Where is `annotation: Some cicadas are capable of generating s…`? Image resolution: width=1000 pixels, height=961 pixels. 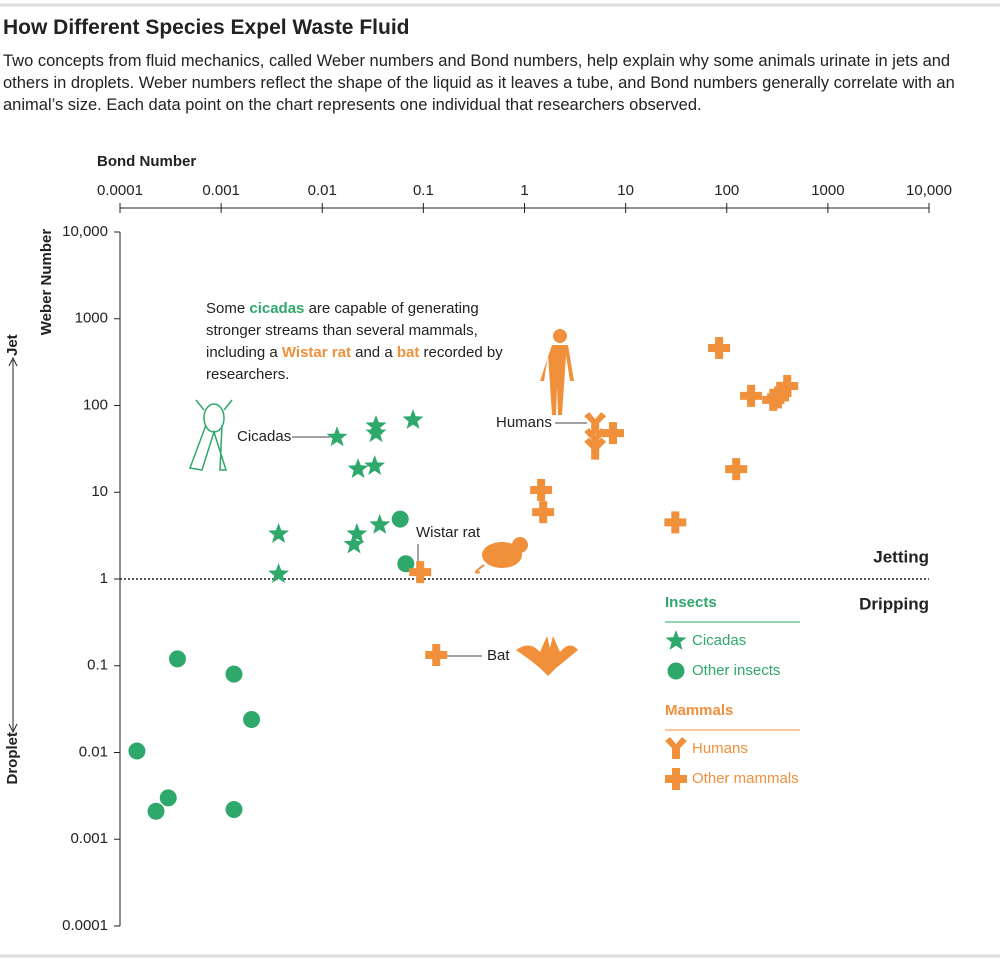
annotation: Some cicadas are capable of generating s… is located at coordinates (356, 342).